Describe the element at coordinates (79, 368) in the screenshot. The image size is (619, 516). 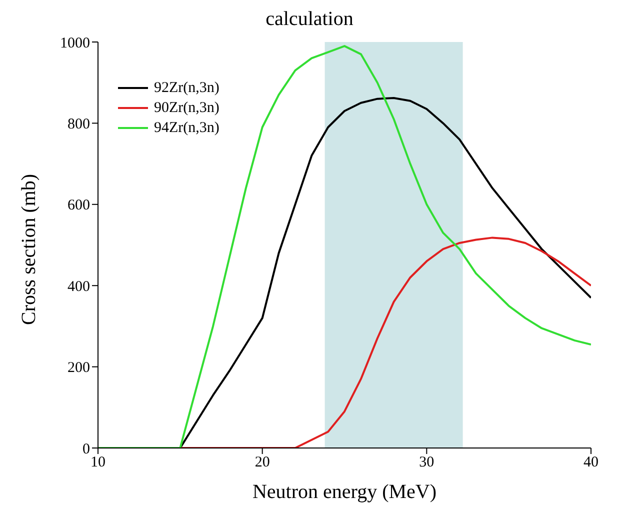
I see `y-tick-label: 200` at that location.